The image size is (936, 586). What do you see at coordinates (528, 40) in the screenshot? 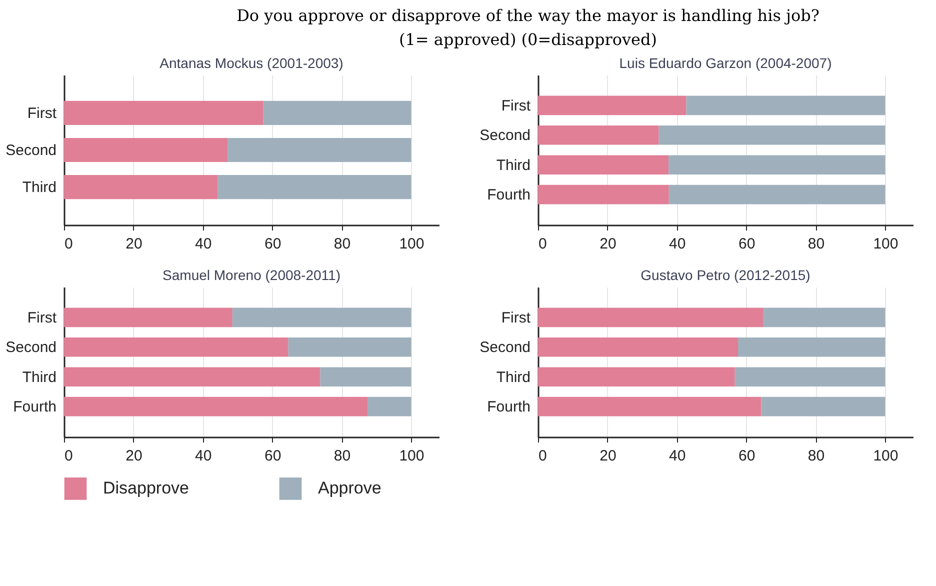
I see `text: (1= approved) (0=disapproved)` at bounding box center [528, 40].